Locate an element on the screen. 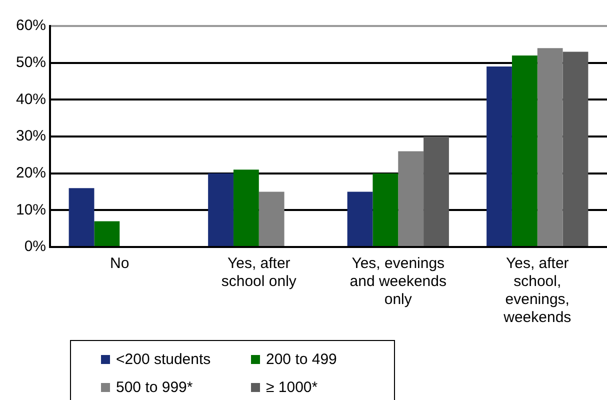 The width and height of the screenshot is (607, 400). x-tick-label: No is located at coordinates (120, 263).